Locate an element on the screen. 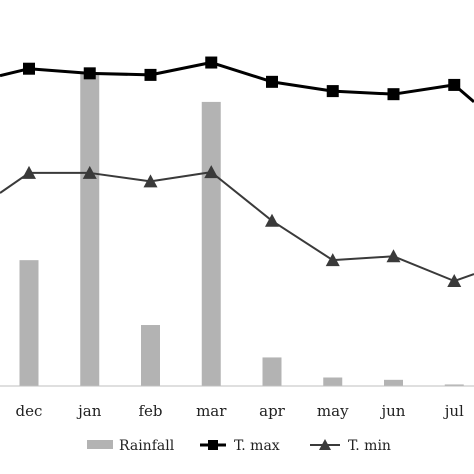 Image resolution: width=474 pixels, height=474 pixels. x-tick-jun: jun is located at coordinates (393, 411).